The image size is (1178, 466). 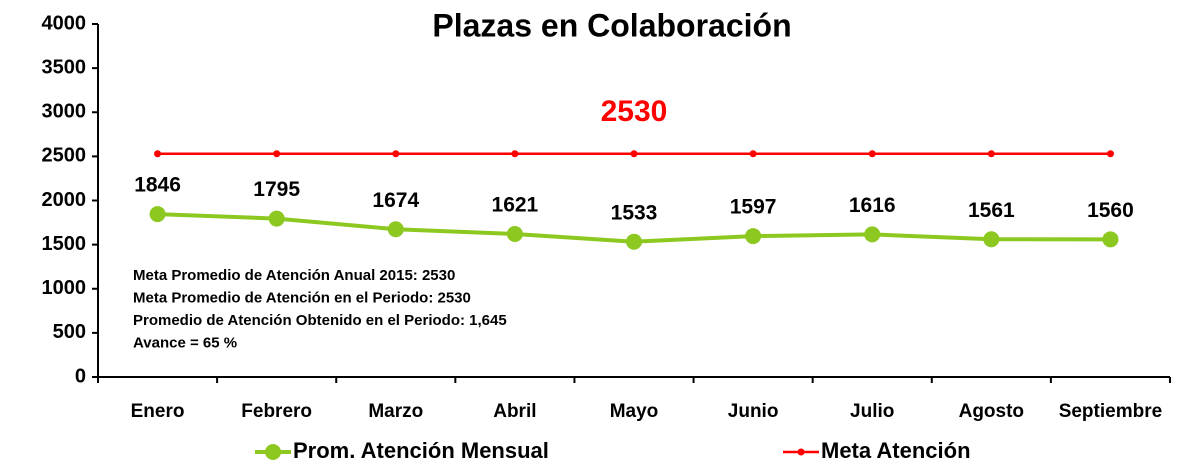 What do you see at coordinates (64, 200) in the screenshot?
I see `y-tick-label: 2000` at bounding box center [64, 200].